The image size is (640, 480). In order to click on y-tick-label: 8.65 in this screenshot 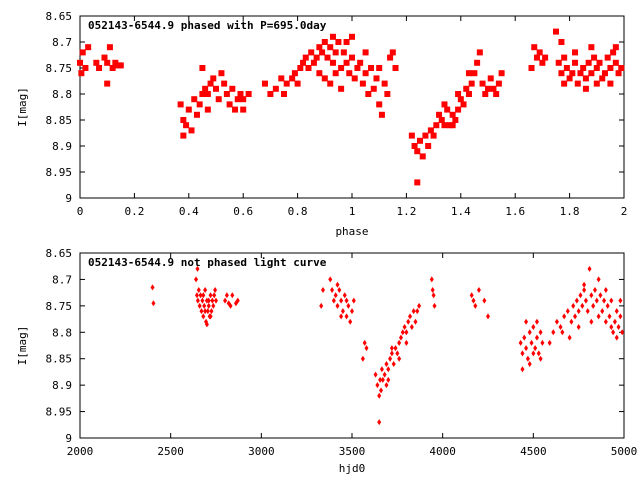, I will do `click(59, 253)`.